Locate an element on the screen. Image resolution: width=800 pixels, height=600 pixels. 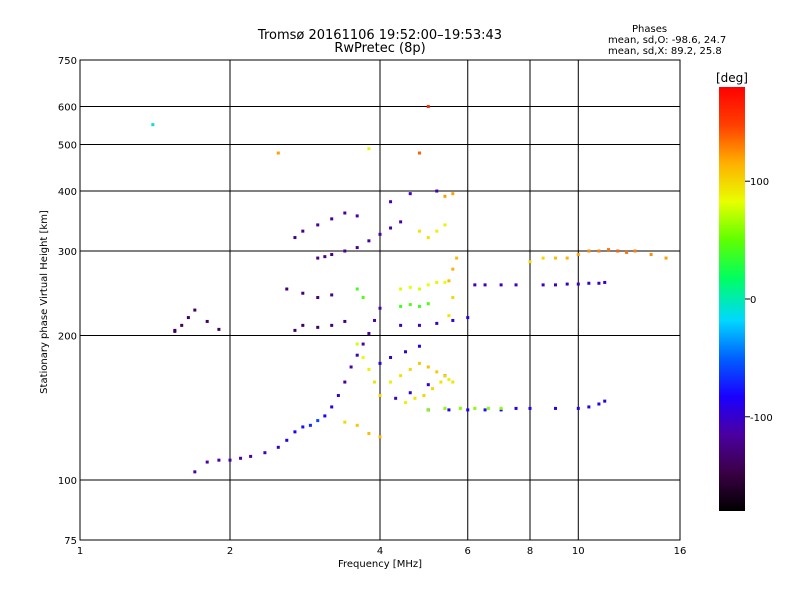
colorbar-tick-label: 0 is located at coordinates (753, 300).